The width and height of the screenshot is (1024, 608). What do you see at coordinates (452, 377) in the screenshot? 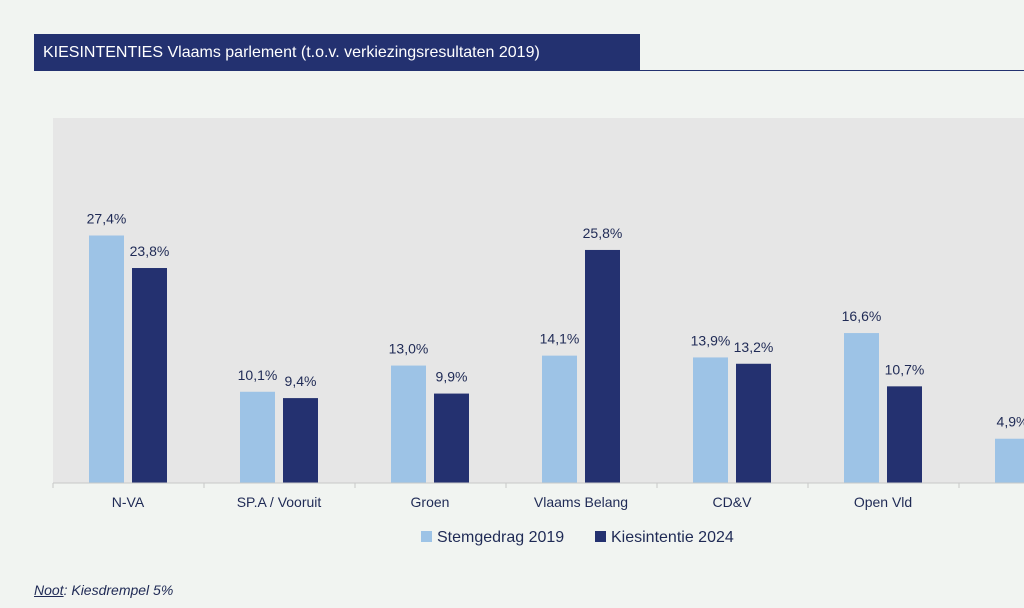
I see `data-label: 9,9%` at bounding box center [452, 377].